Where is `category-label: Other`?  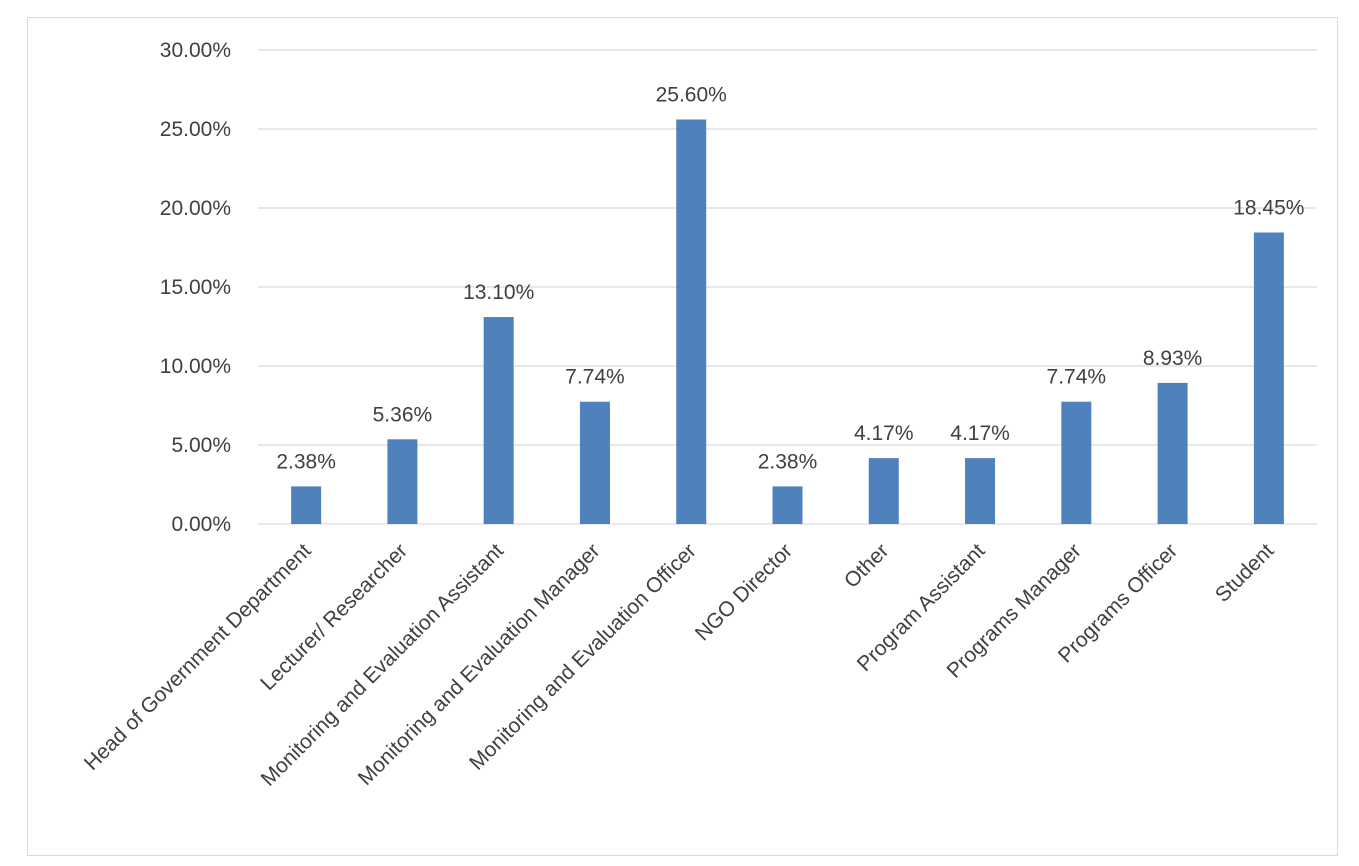
category-label: Other is located at coordinates (866, 565).